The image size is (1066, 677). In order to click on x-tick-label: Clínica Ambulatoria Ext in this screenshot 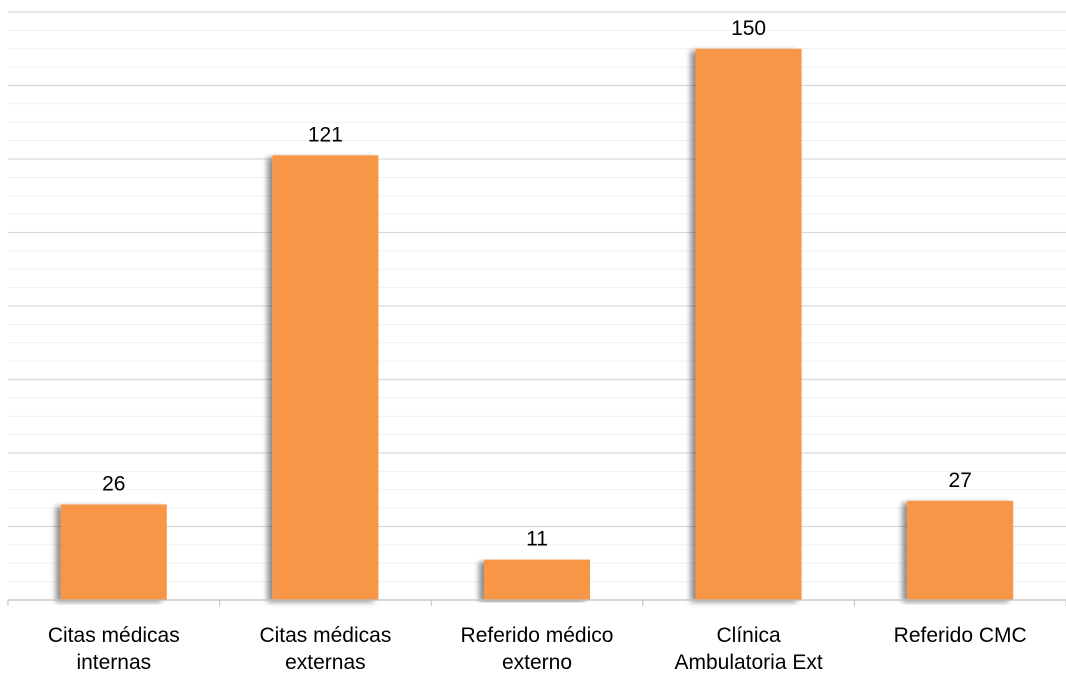, I will do `click(748, 649)`.